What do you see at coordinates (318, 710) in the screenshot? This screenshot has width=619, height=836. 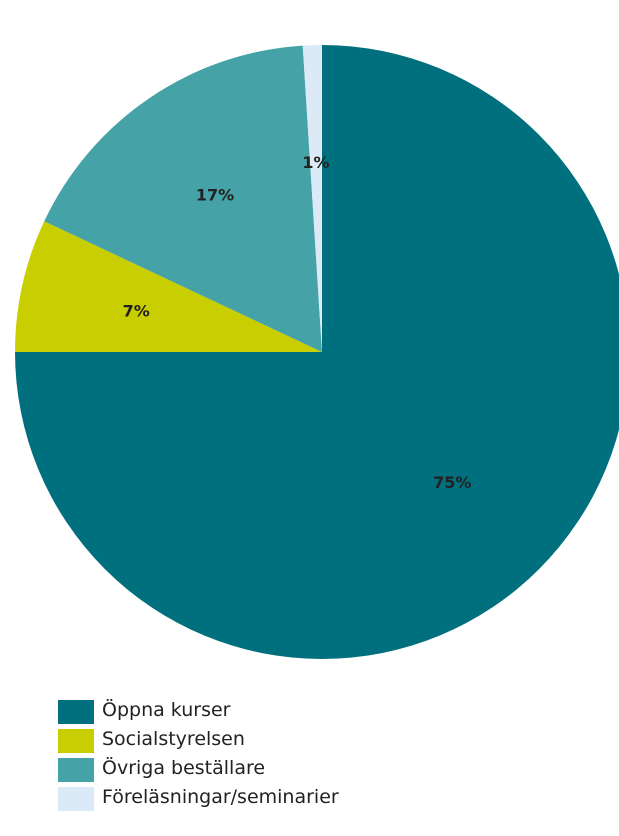 I see `legend-item: Öppna kurser` at bounding box center [318, 710].